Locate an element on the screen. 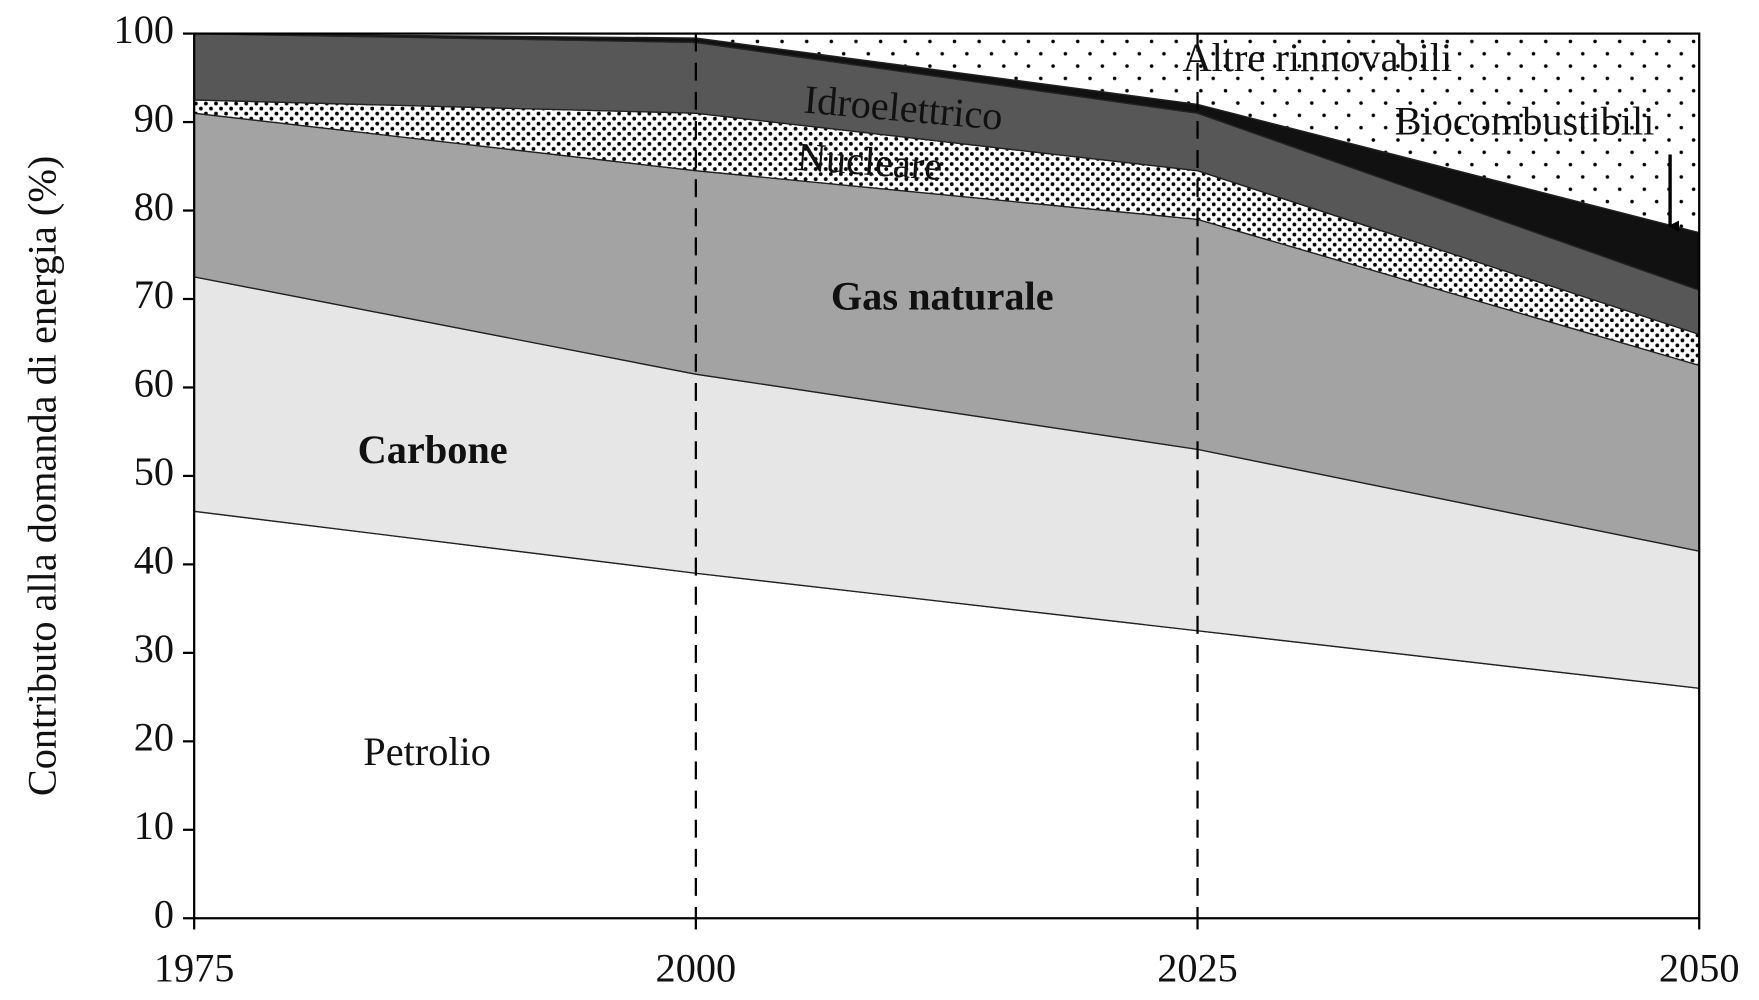  y-tick-label: 80 is located at coordinates (154, 206).